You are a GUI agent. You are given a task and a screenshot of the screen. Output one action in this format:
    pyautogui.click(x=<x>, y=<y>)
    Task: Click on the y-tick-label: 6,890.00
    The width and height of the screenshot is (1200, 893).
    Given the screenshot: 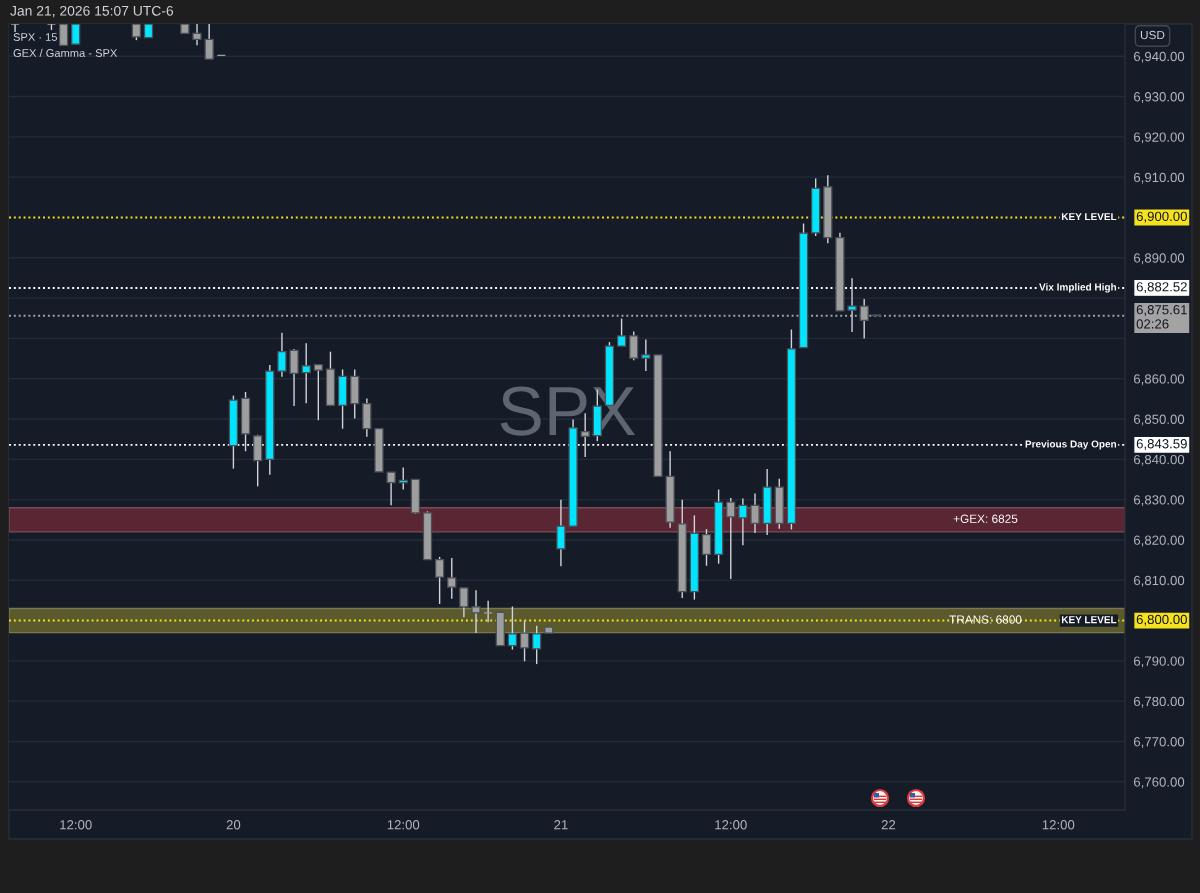 What is the action you would take?
    pyautogui.click(x=1159, y=259)
    